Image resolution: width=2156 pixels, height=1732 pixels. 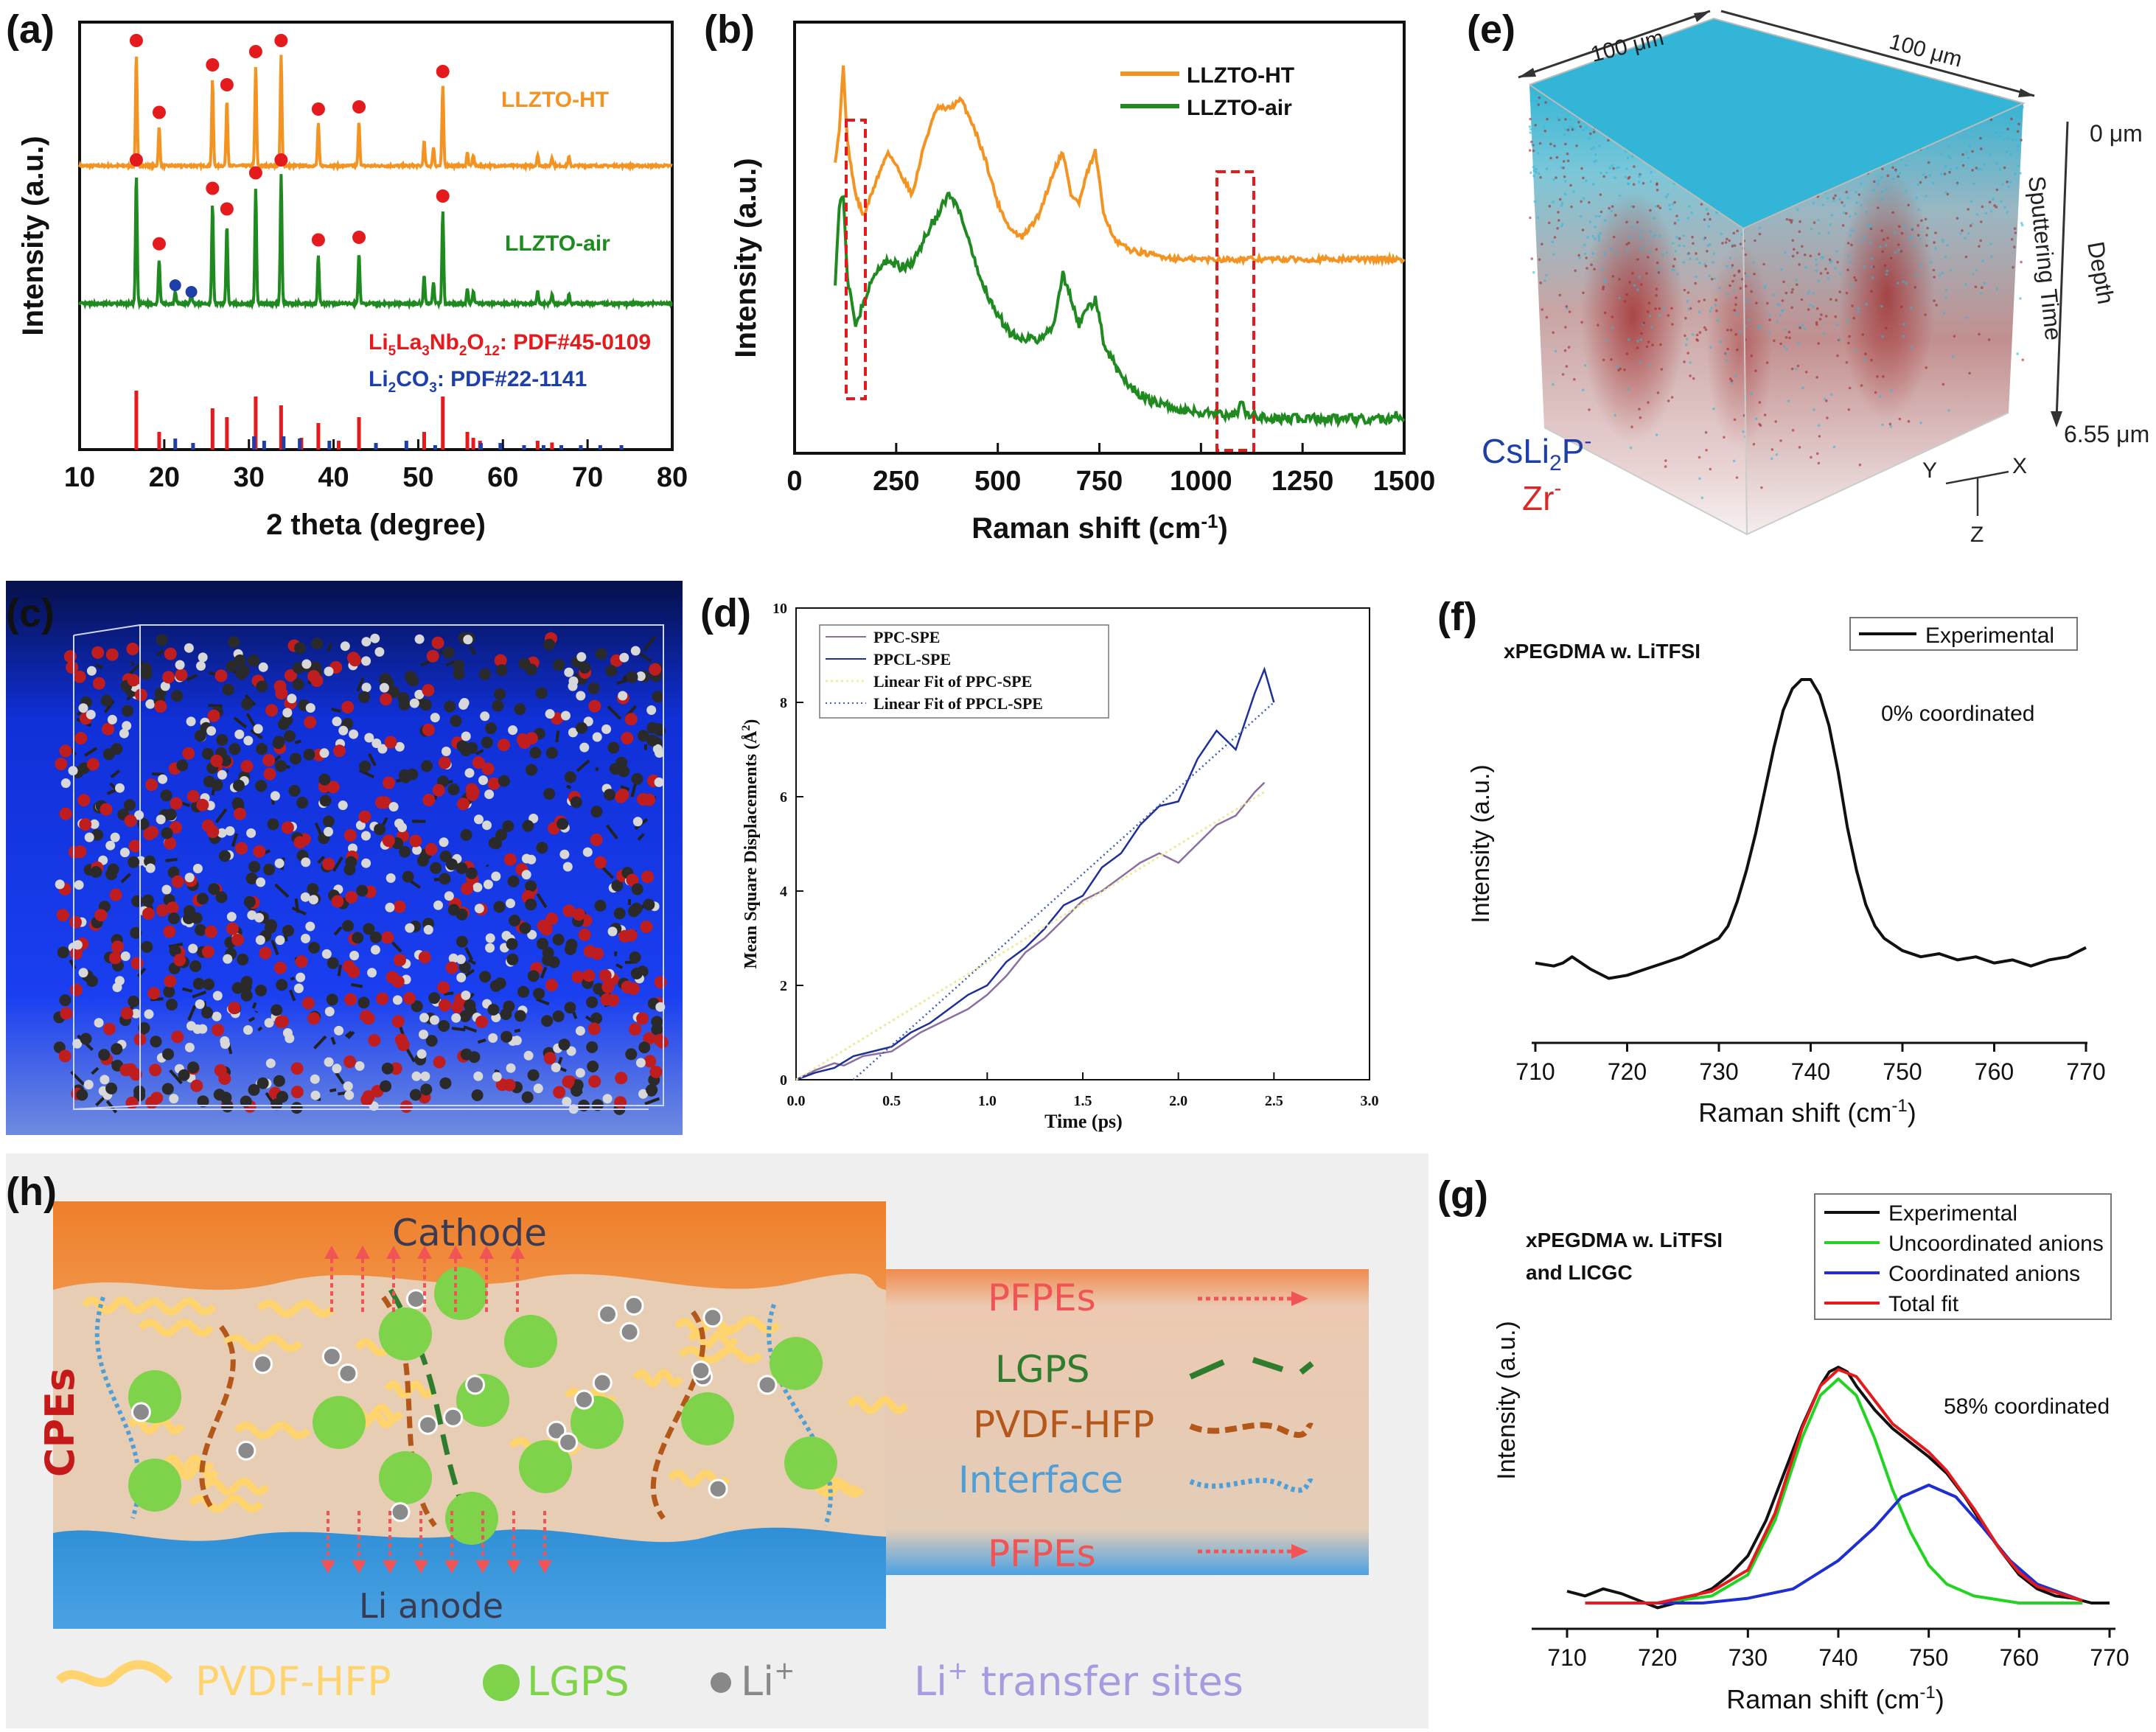 What do you see at coordinates (218, 1418) in the screenshot?
I see `pvdf-pathway` at bounding box center [218, 1418].